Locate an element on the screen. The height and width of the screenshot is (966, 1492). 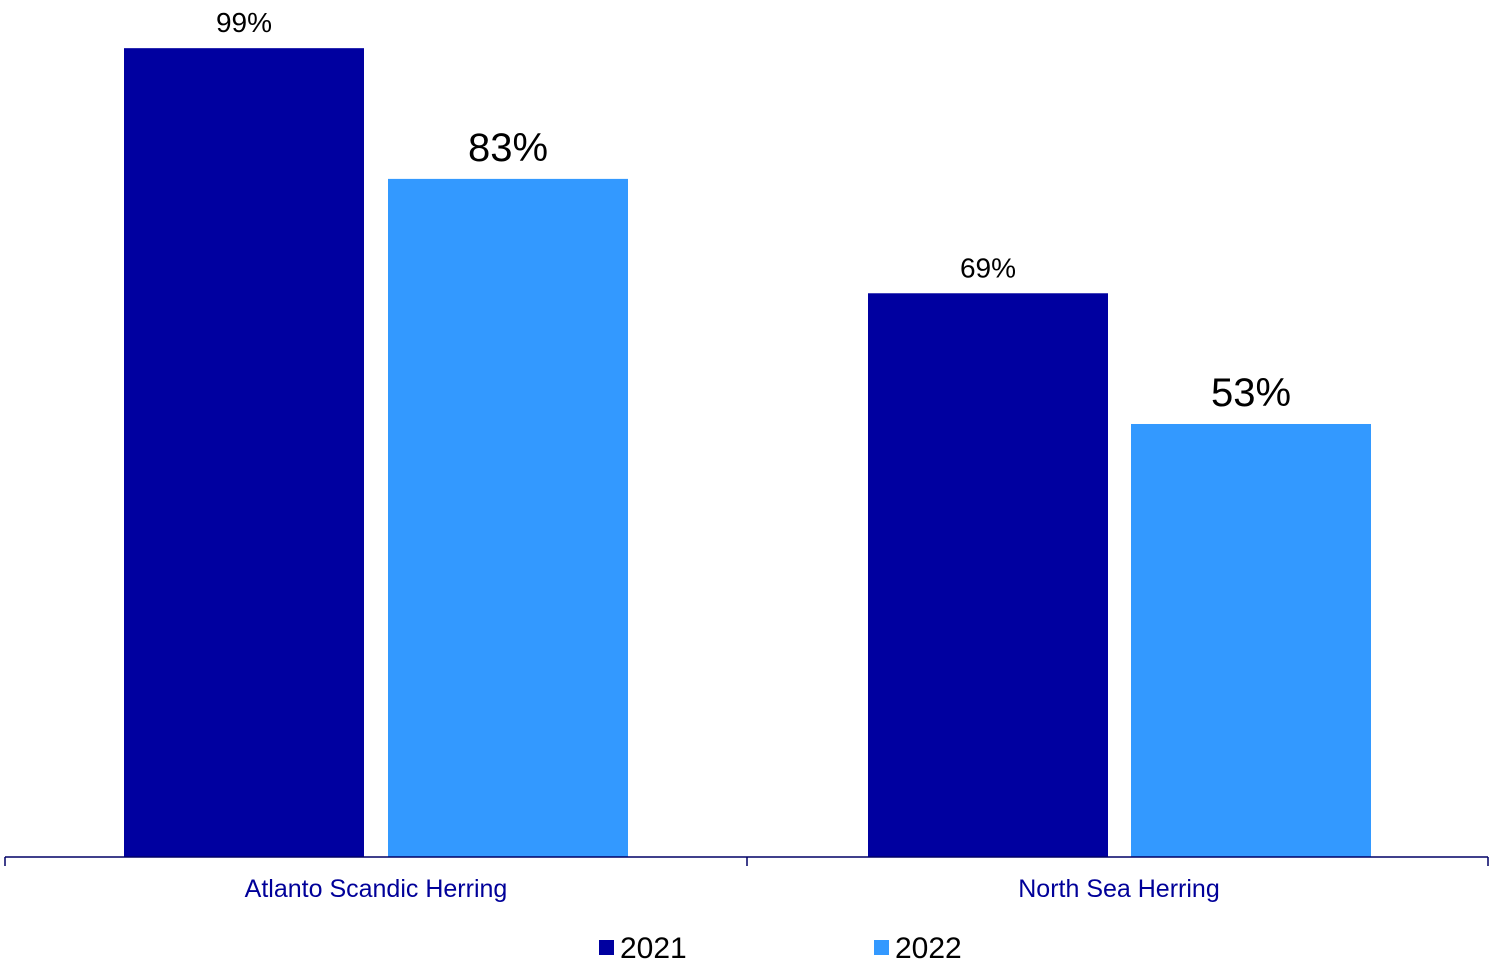
legend-label-2021: 2021 is located at coordinates (653, 948).